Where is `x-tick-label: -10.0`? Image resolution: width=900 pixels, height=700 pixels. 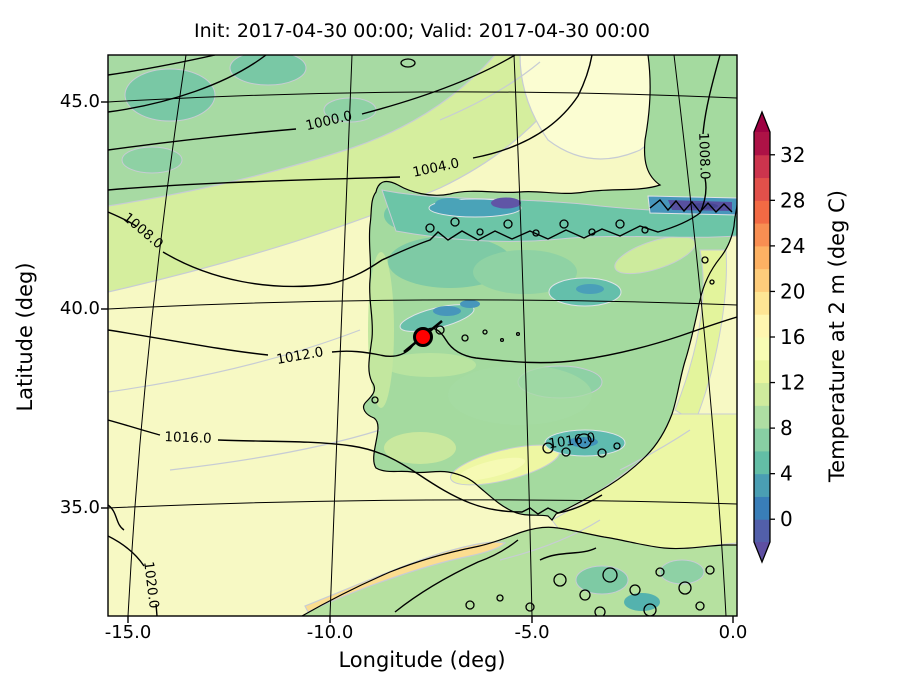 x-tick-label: -10.0 is located at coordinates (330, 632).